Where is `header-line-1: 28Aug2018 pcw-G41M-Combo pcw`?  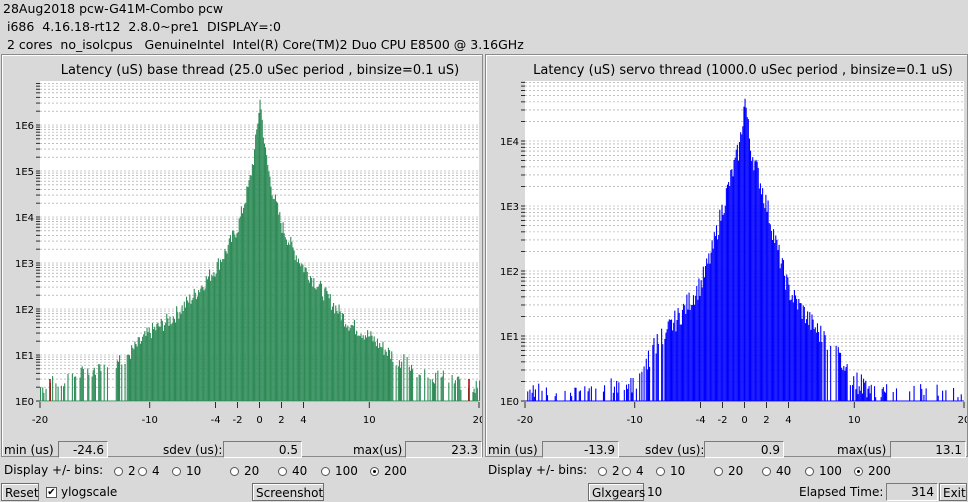 header-line-1: 28Aug2018 pcw-G41M-Combo pcw is located at coordinates (113, 8).